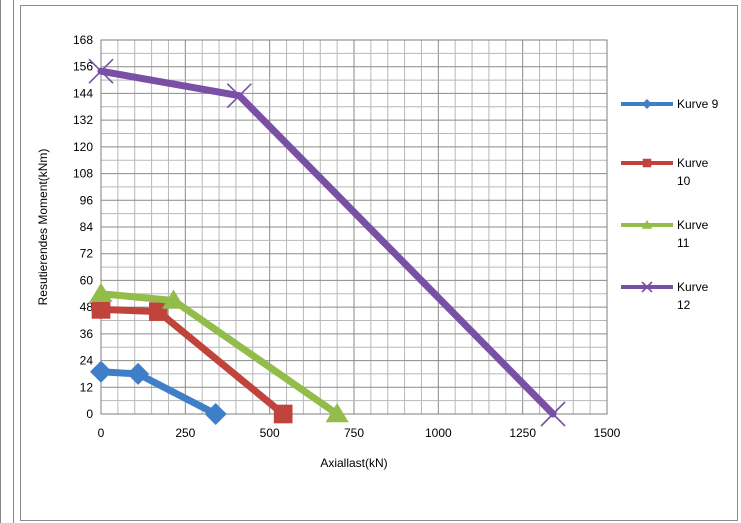 Image resolution: width=741 pixels, height=523 pixels. What do you see at coordinates (354, 433) in the screenshot?
I see `x-tick-label: 750` at bounding box center [354, 433].